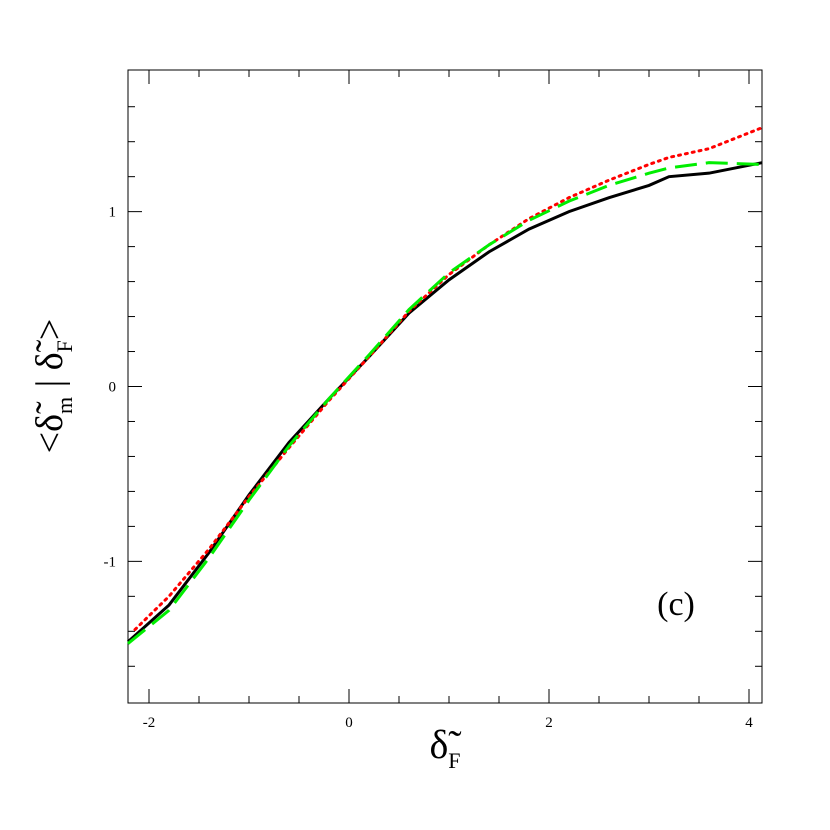  What do you see at coordinates (749, 723) in the screenshot?
I see `x-tick-label: 4` at bounding box center [749, 723].